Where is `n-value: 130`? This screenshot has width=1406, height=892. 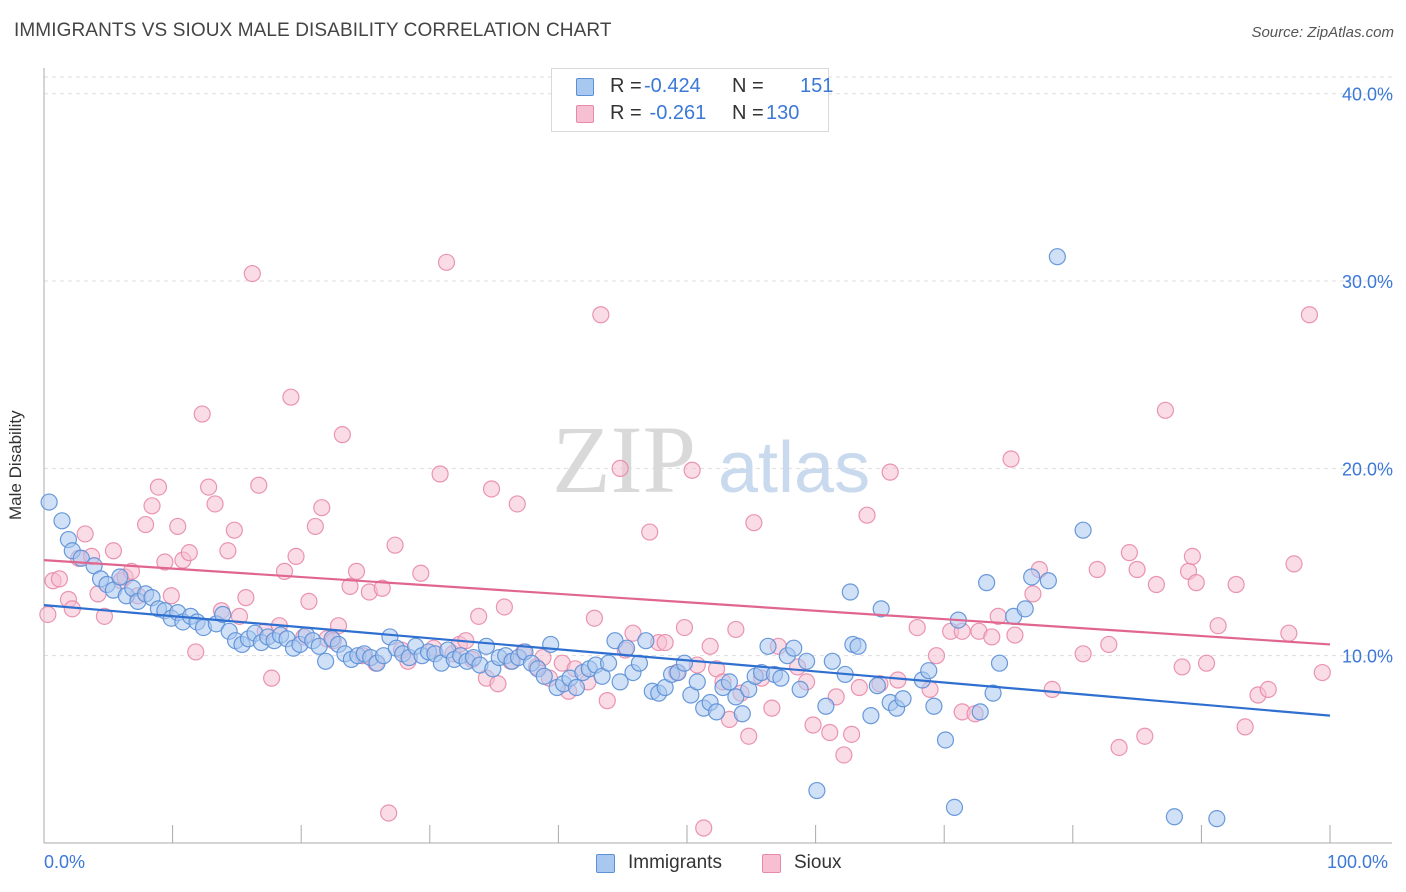
n-value: 130 is located at coordinates (783, 113).